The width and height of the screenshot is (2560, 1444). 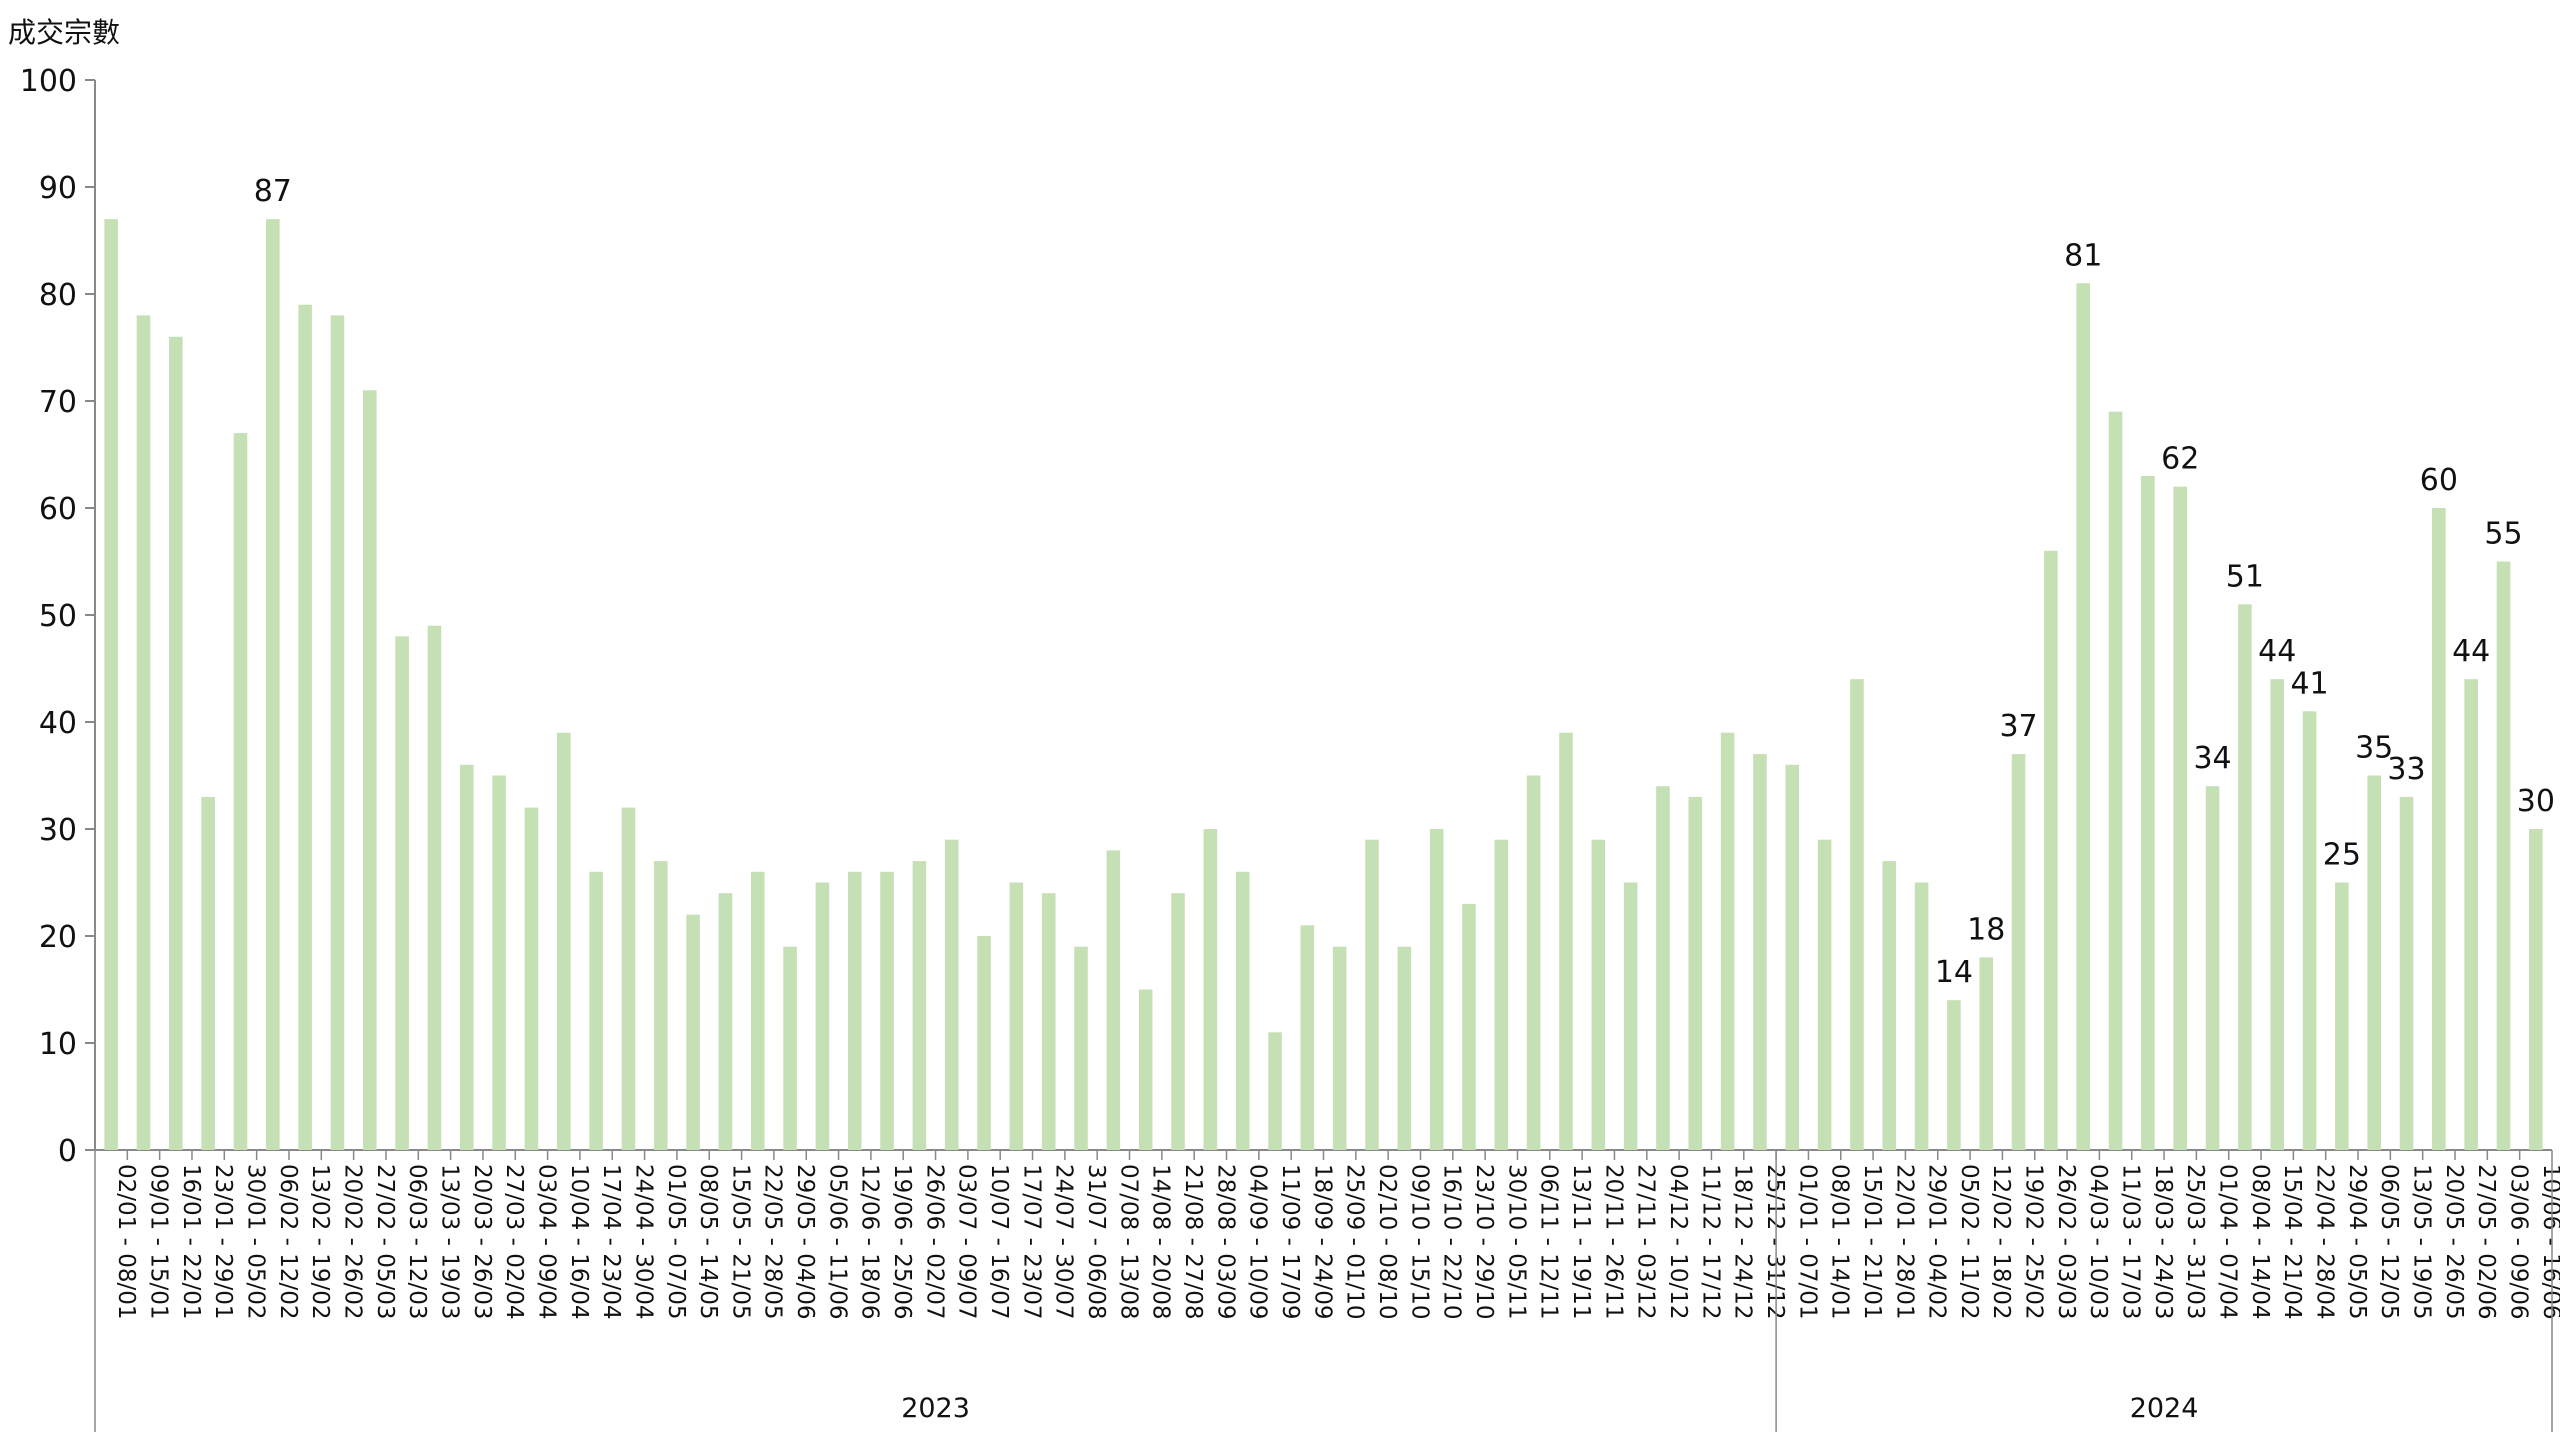 I want to click on x-tick-label: 26/02 - 03/03, so click(x=2066, y=1242).